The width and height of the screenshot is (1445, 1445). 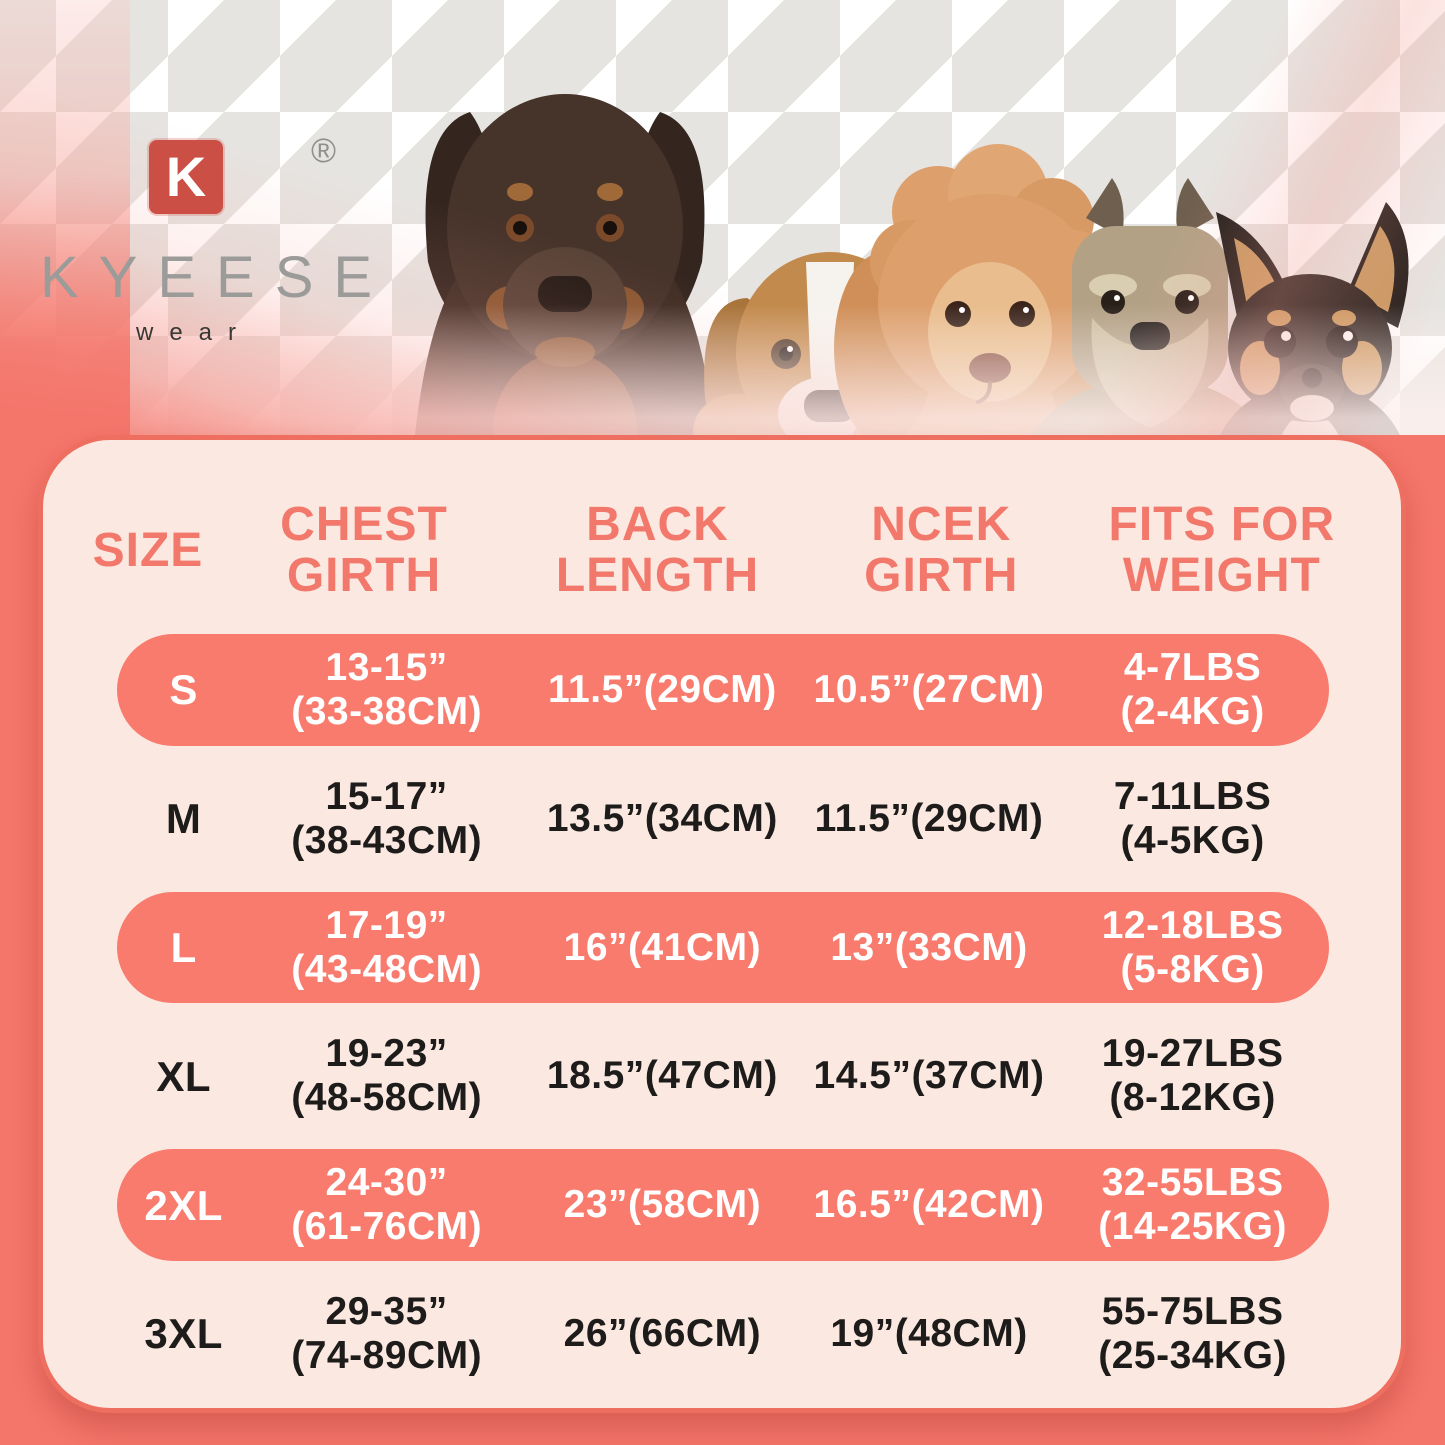 What do you see at coordinates (1192, 818) in the screenshot?
I see `fits-weight-cell: 7-11LBS (4-5KG)` at bounding box center [1192, 818].